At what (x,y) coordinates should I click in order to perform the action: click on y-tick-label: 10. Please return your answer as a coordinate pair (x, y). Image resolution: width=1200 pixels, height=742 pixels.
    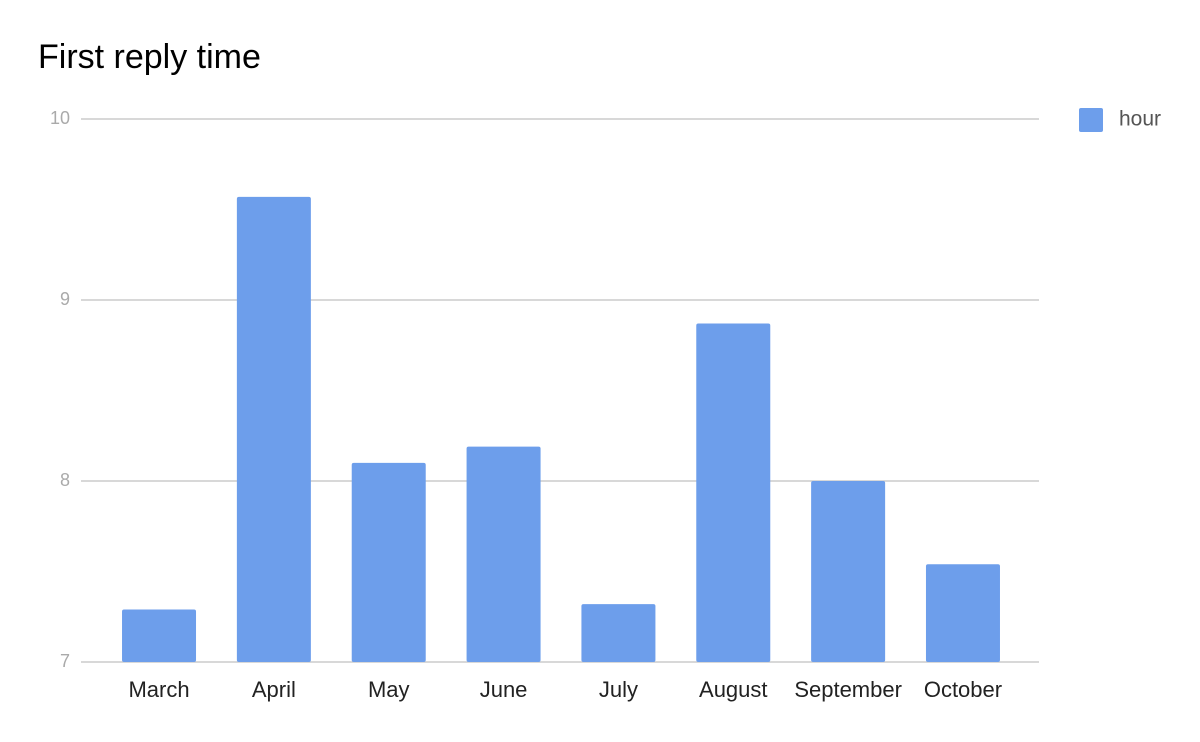
    Looking at the image, I should click on (60, 118).